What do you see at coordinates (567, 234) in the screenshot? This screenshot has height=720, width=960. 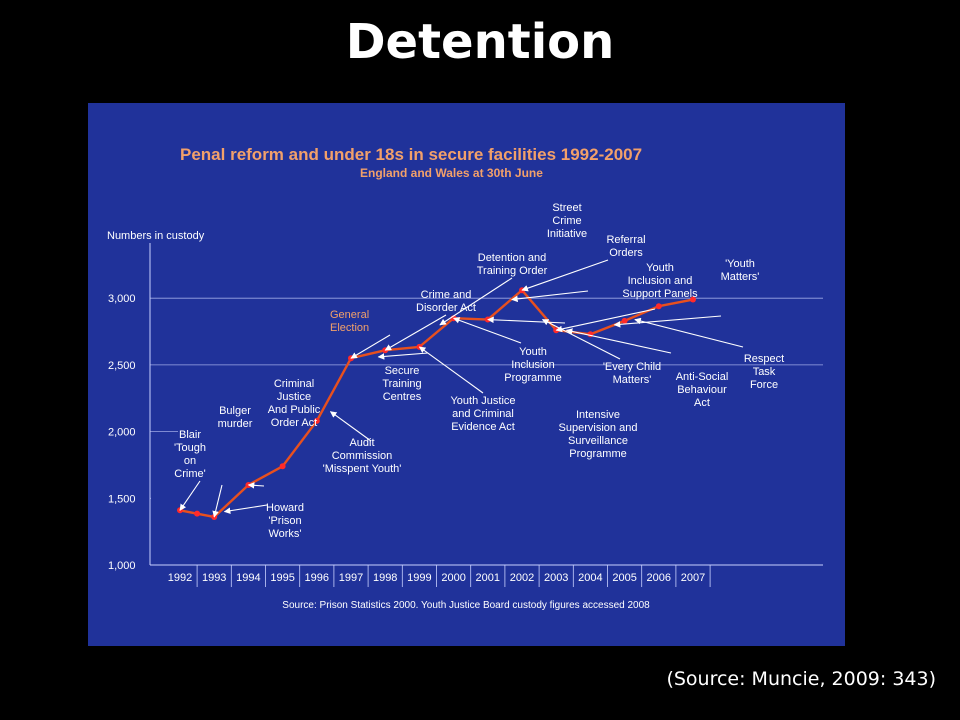 I see `annotation-text: Initiative` at bounding box center [567, 234].